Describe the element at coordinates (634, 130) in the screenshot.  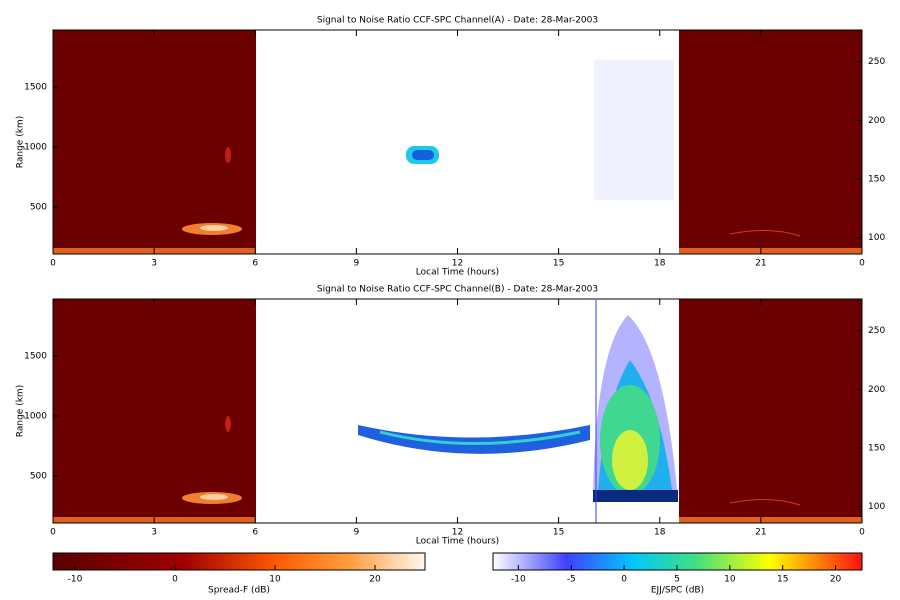
I see `weak-echo` at that location.